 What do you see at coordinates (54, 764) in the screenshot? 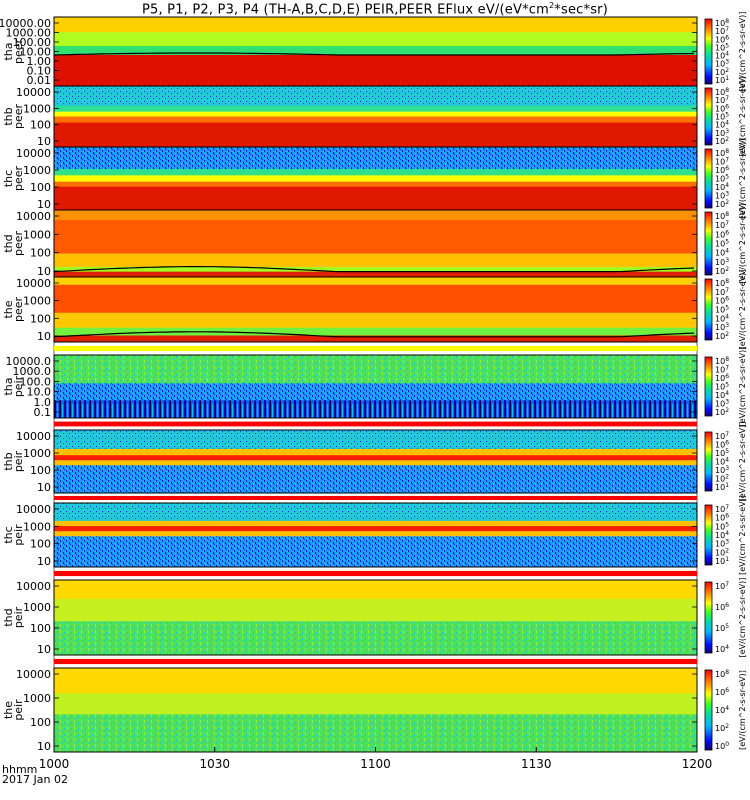
I see `x-tick-label: 1000` at bounding box center [54, 764].